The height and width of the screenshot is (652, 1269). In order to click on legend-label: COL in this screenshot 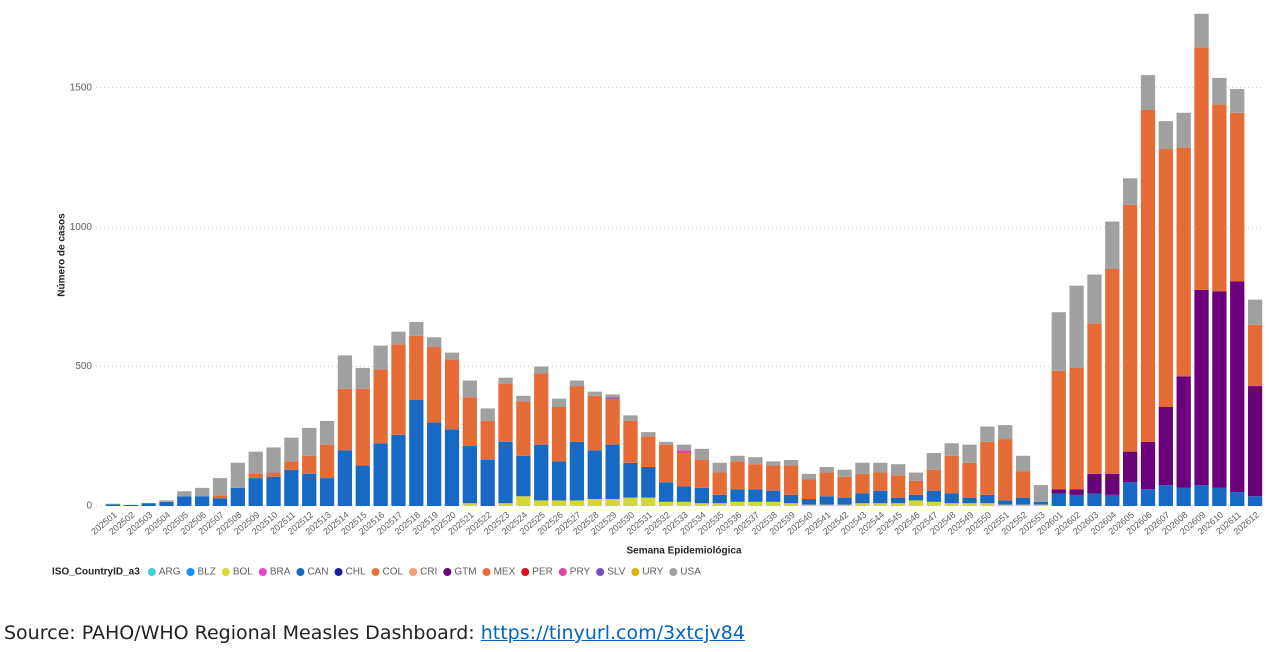, I will do `click(393, 572)`.